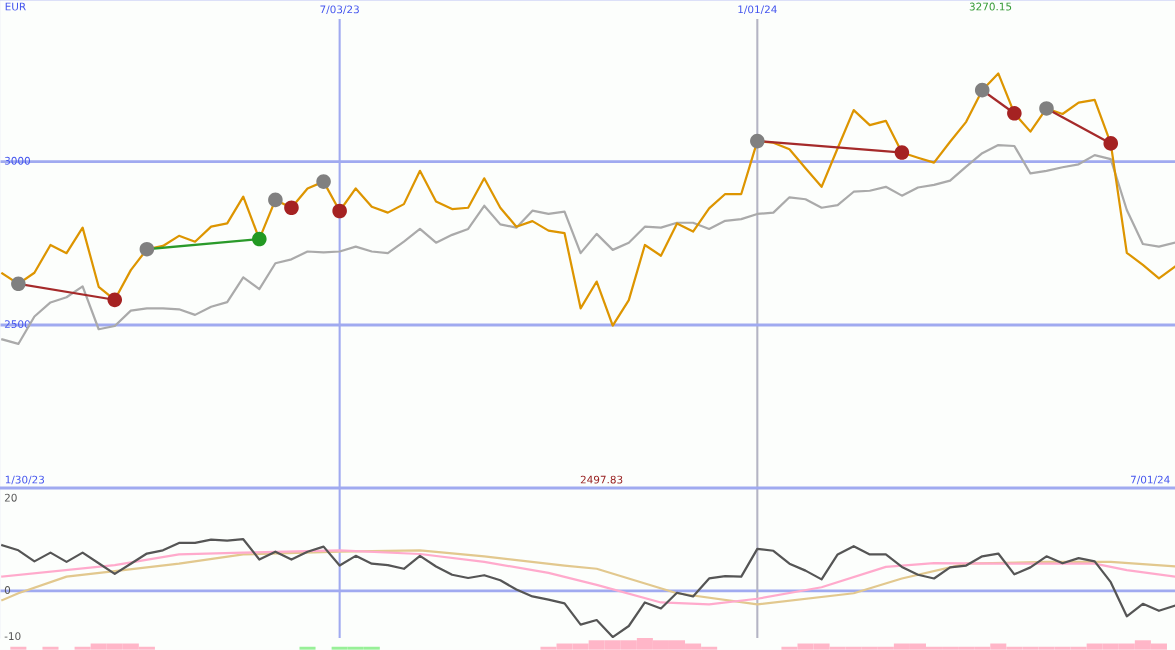 The height and width of the screenshot is (650, 1175). Describe the element at coordinates (25, 480) in the screenshot. I see `annotation: 1/30/23` at that location.